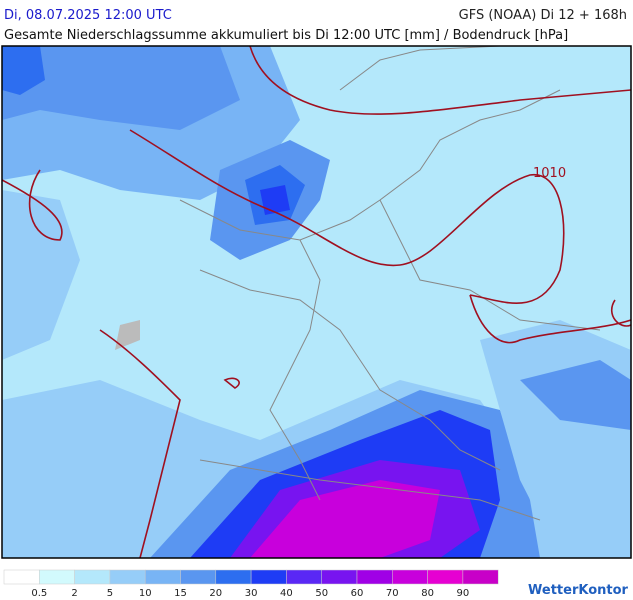 The width and height of the screenshot is (633, 600). I want to click on legend-label: 20, so click(215, 593).